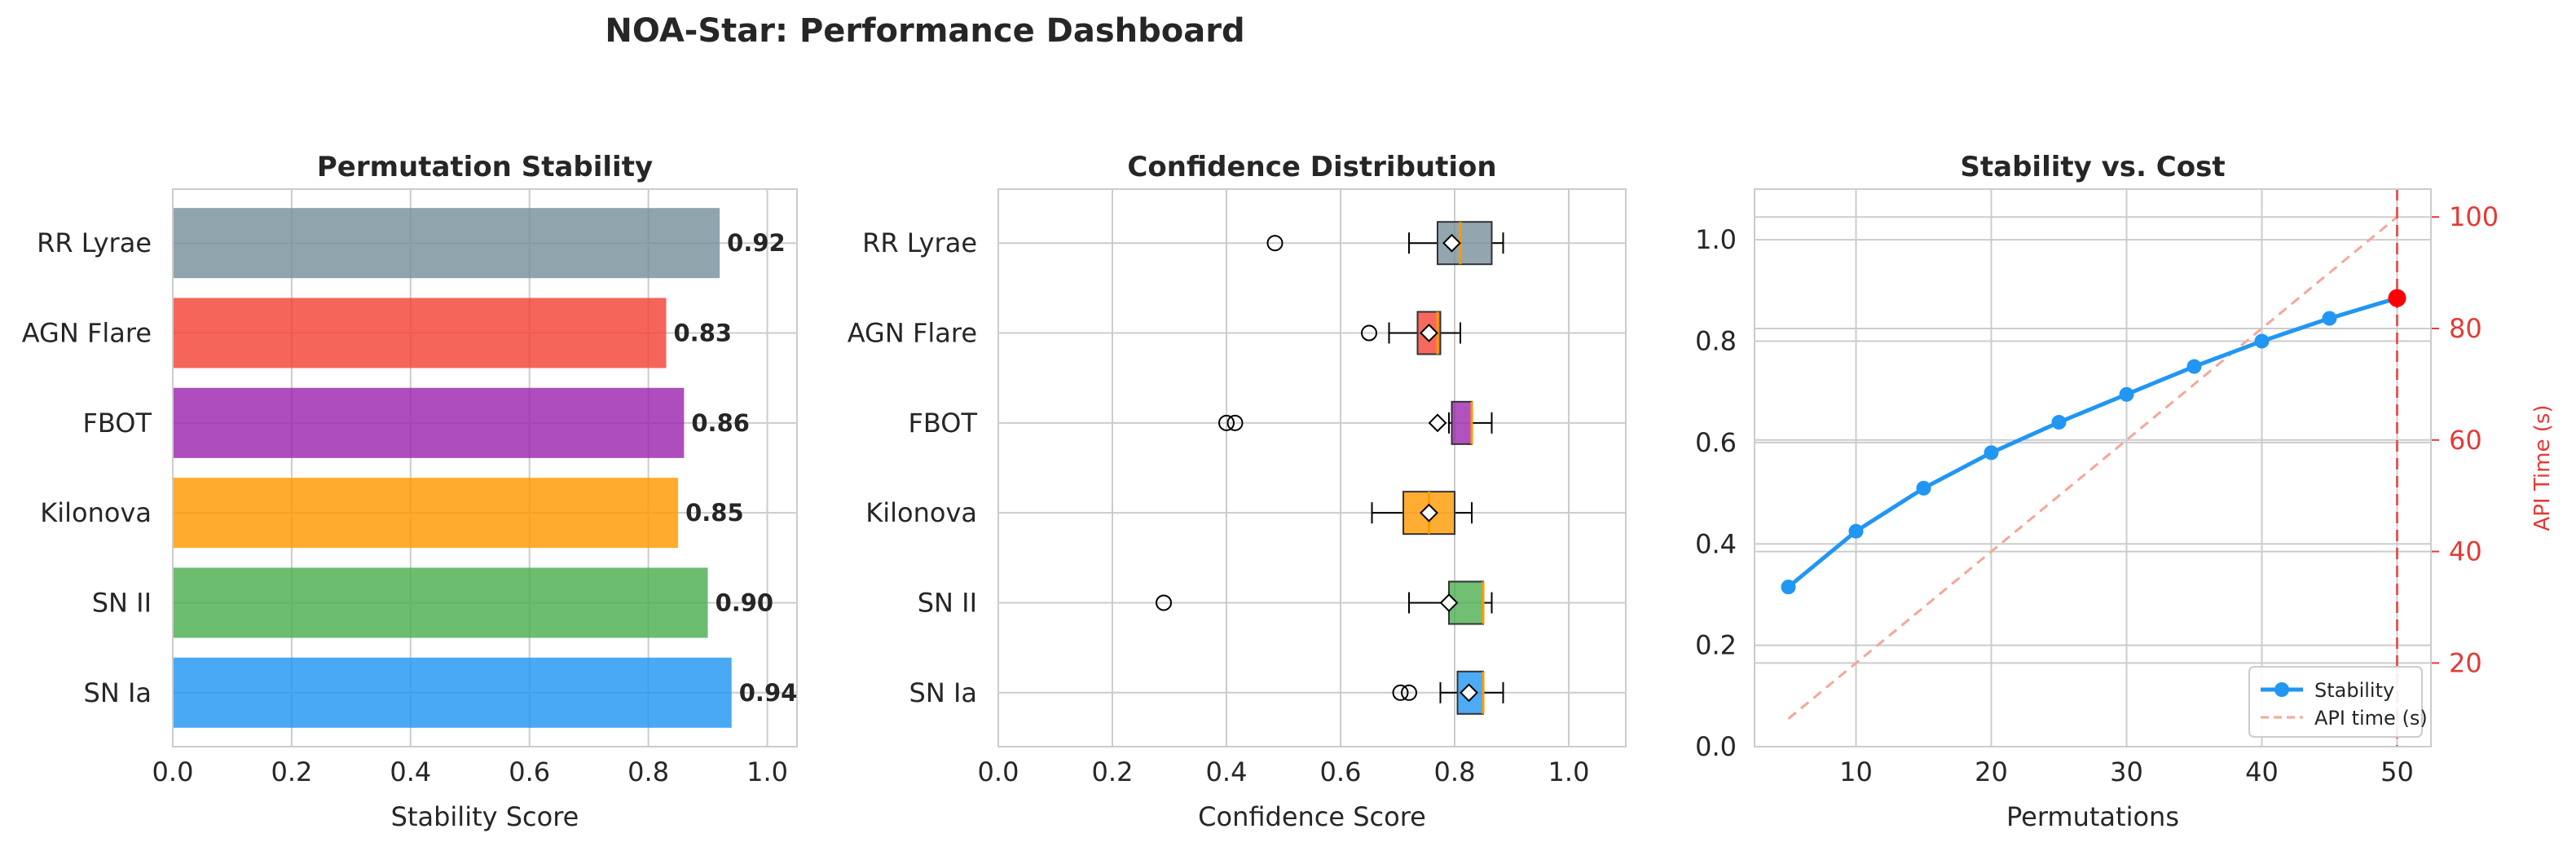 The width and height of the screenshot is (2576, 851). Describe the element at coordinates (704, 333) in the screenshot. I see `bar-value-label: 0.83` at that location.